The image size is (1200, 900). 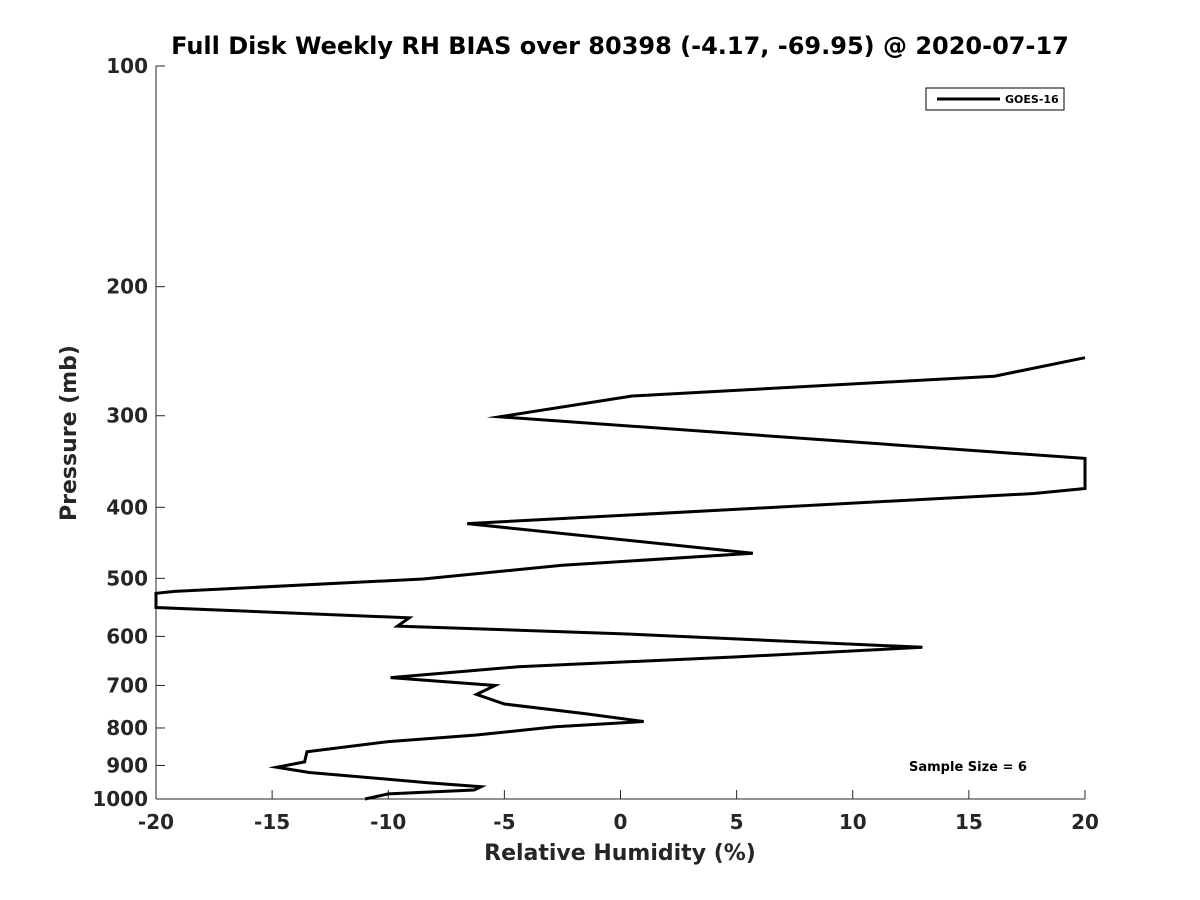 I want to click on y-tick-label: 900, so click(x=127, y=765).